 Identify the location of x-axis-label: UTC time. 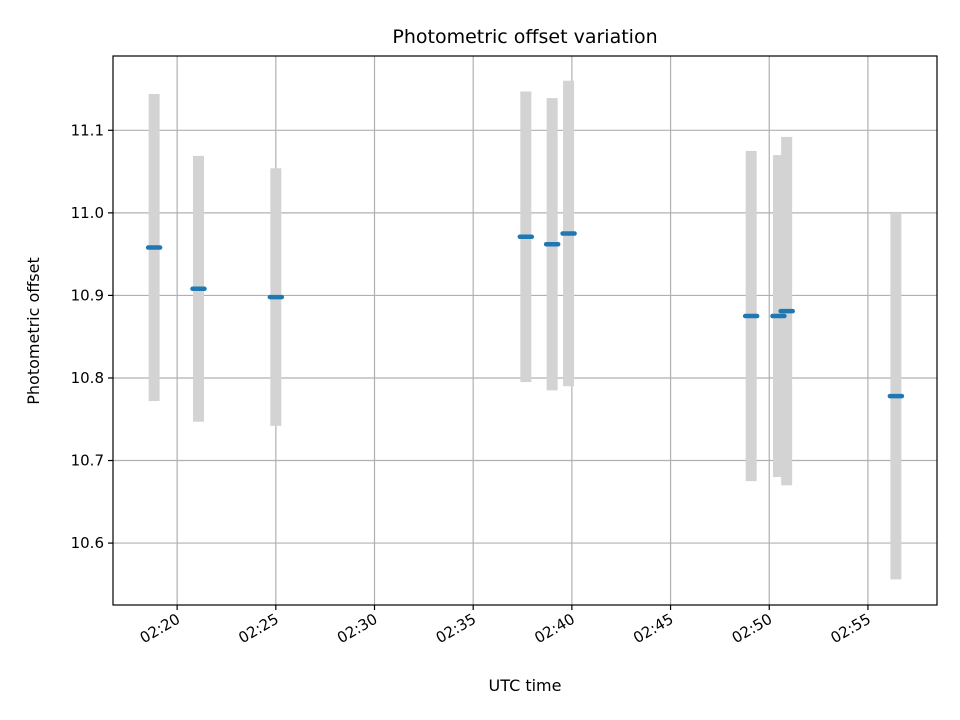
(525, 685).